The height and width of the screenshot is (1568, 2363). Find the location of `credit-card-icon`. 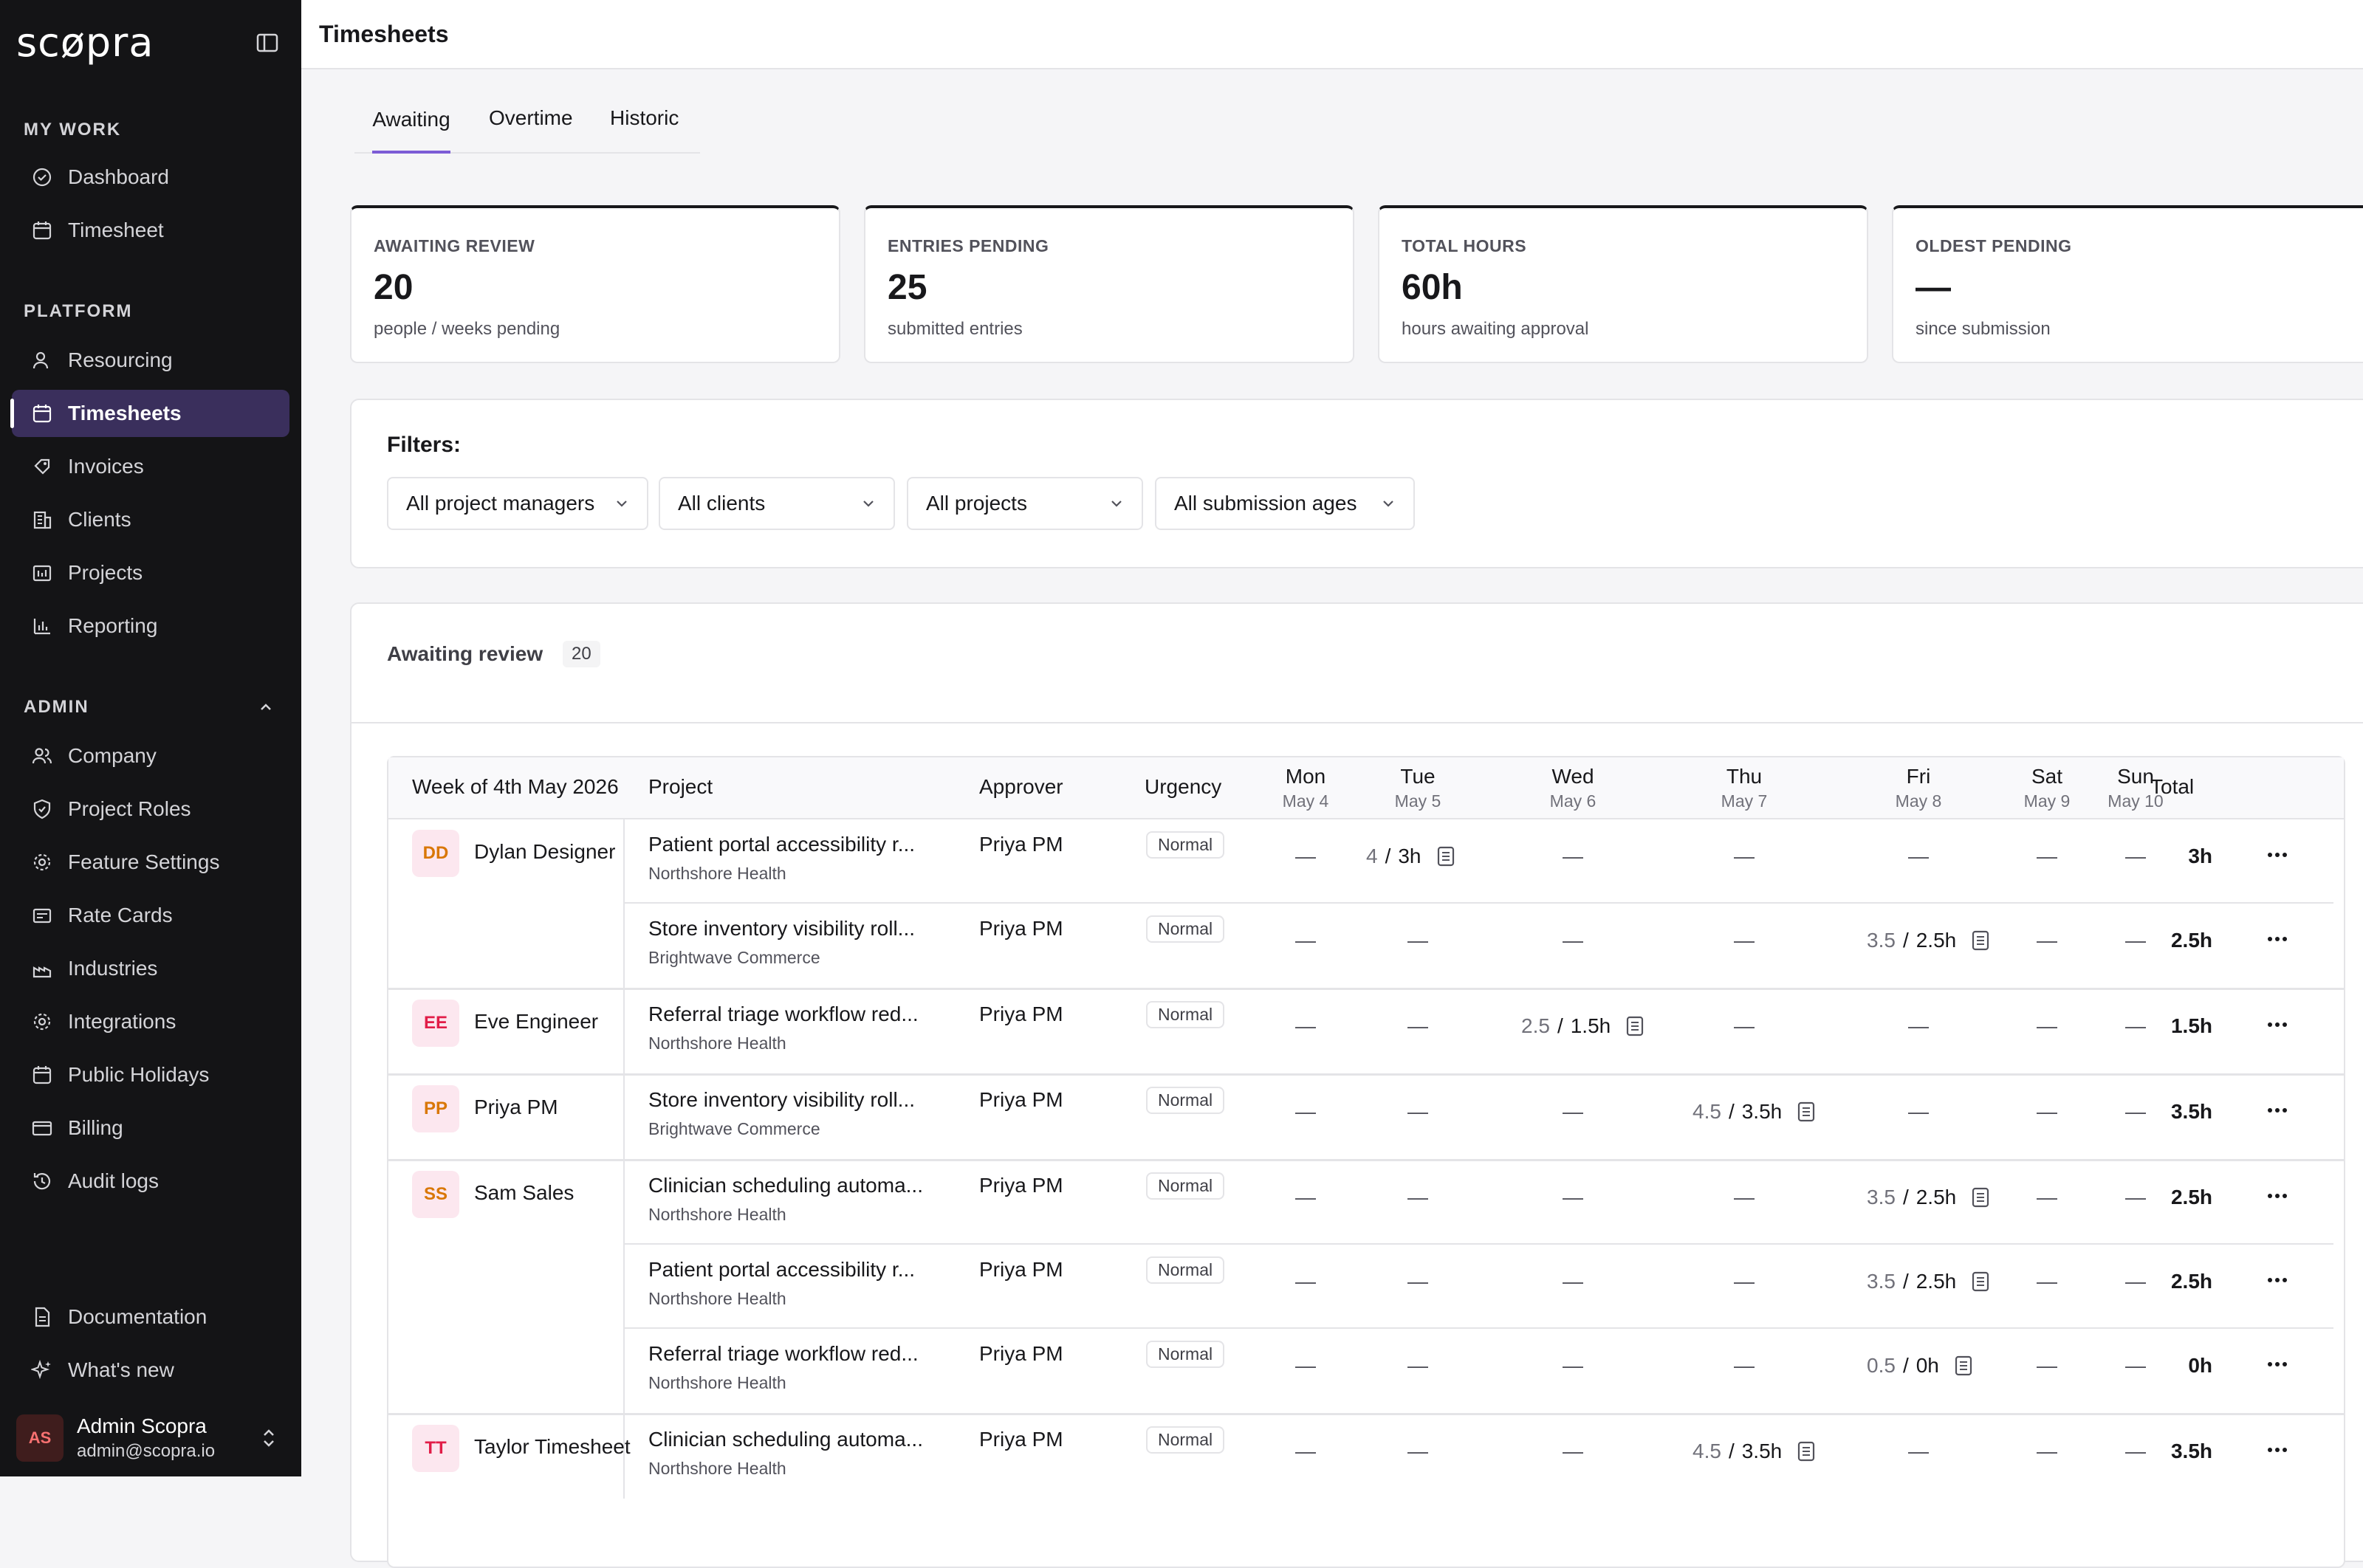

credit-card-icon is located at coordinates (42, 1128).